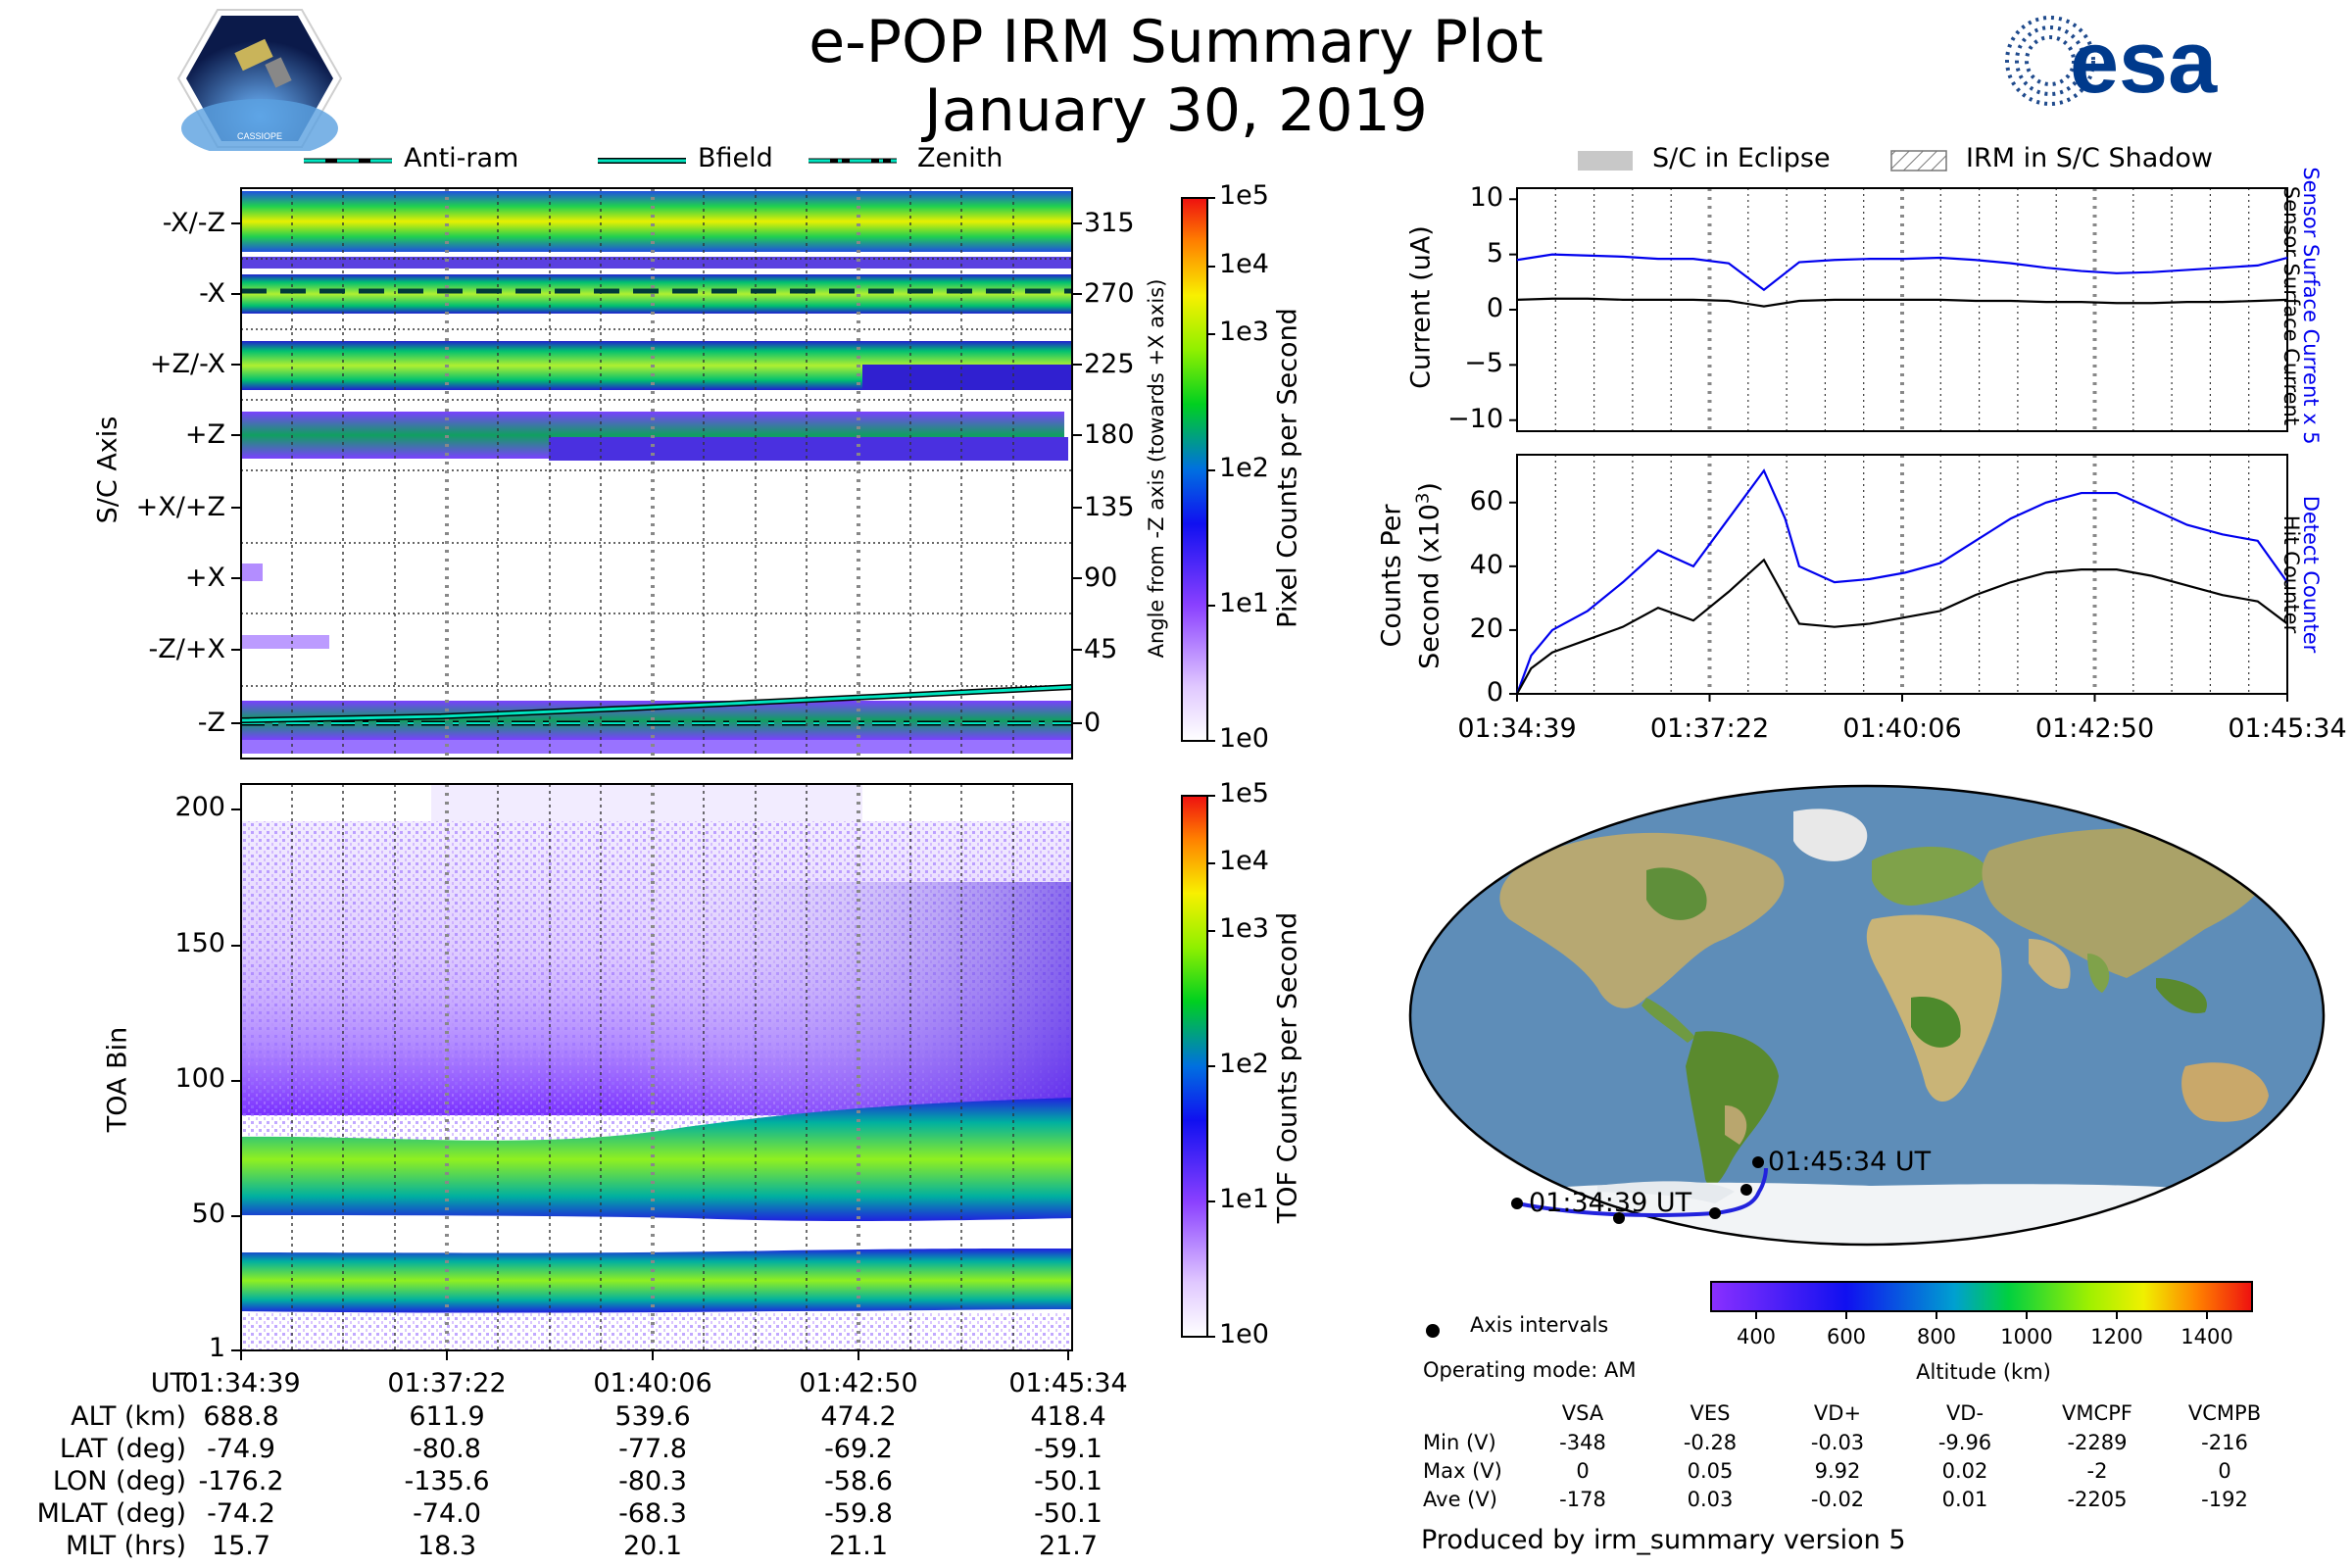  Describe the element at coordinates (1244, 1334) in the screenshot. I see `cb2-tick: 1e0` at that location.